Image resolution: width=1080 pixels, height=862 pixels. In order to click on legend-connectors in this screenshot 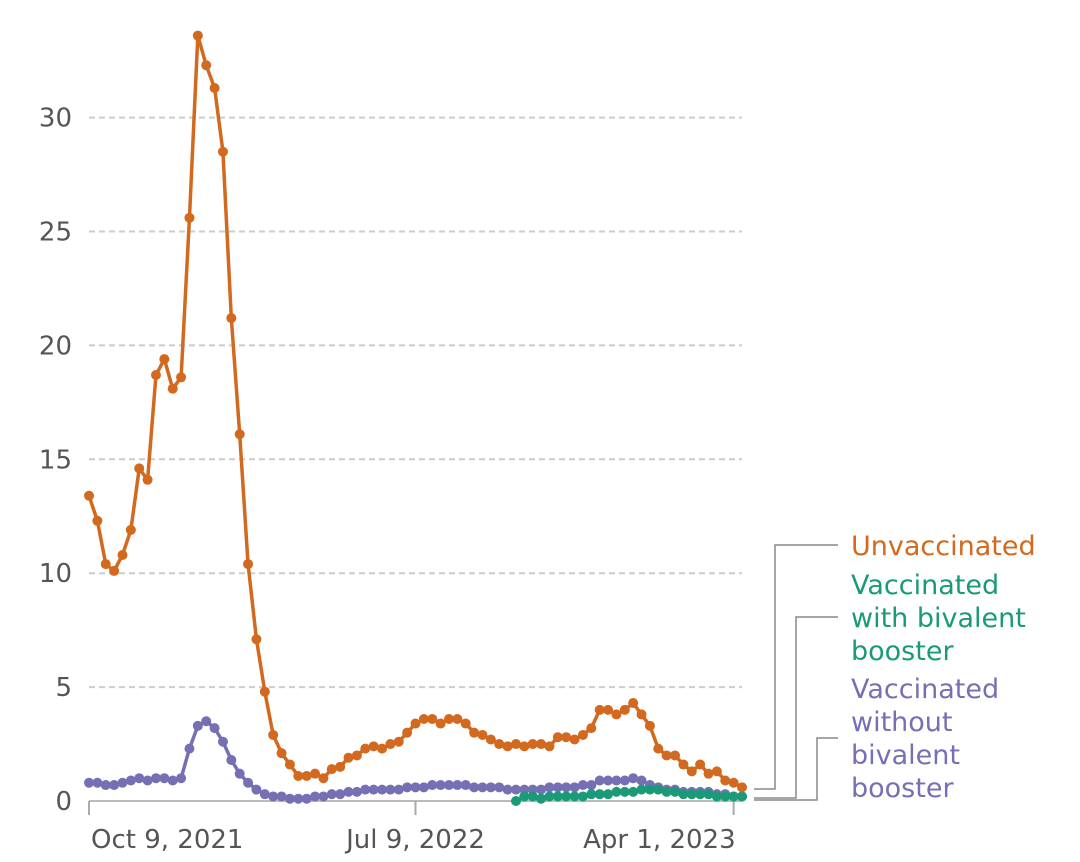, I will do `click(796, 672)`.